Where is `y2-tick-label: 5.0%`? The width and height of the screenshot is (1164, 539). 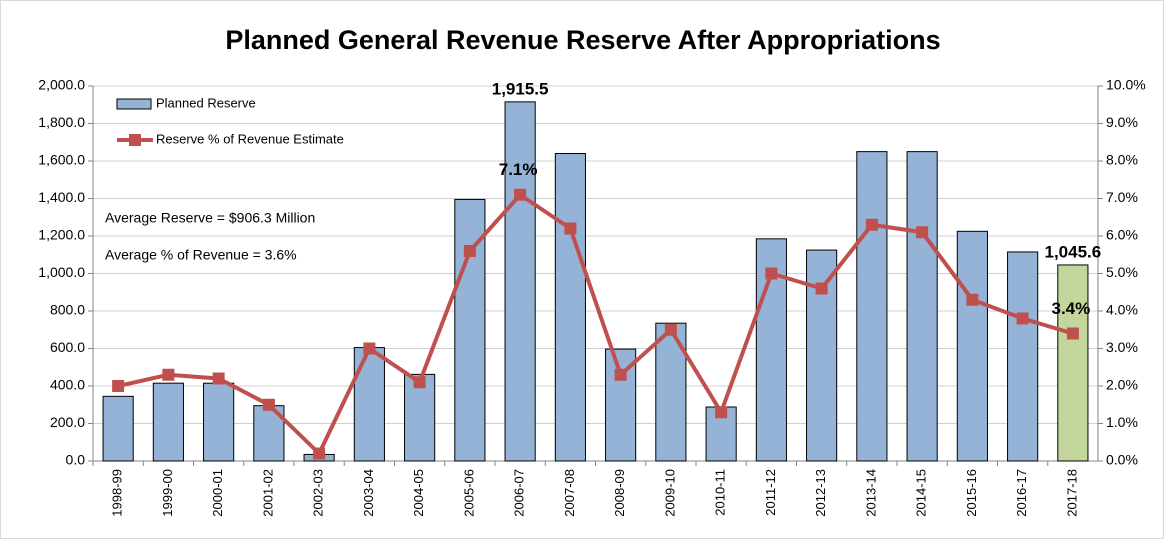 y2-tick-label: 5.0% is located at coordinates (1122, 272).